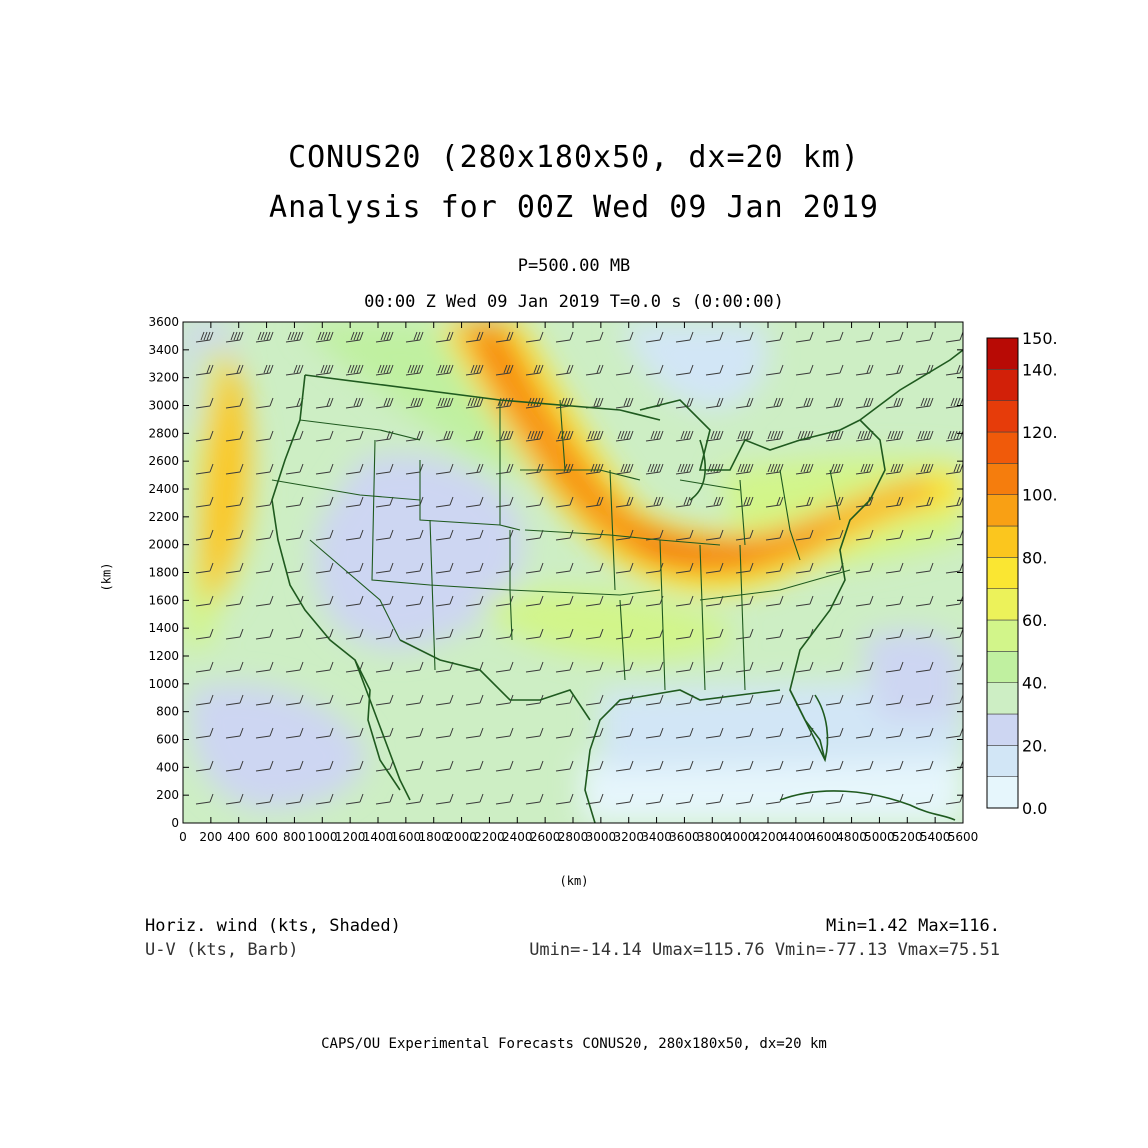 This screenshot has height=1148, width=1148. I want to click on x-tick-label: 600, so click(266, 837).